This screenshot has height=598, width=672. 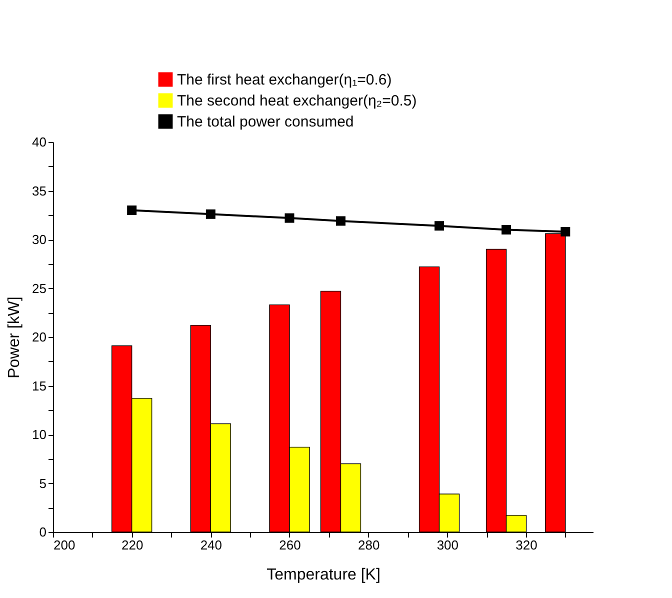 What do you see at coordinates (284, 80) in the screenshot?
I see `legend-label: The first heat exchanger(η₁=0.6)` at bounding box center [284, 80].